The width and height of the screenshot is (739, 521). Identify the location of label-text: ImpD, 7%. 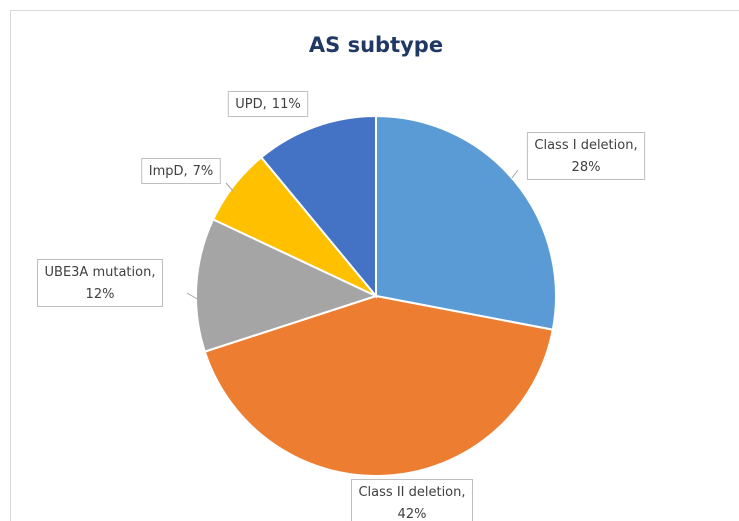
(181, 171).